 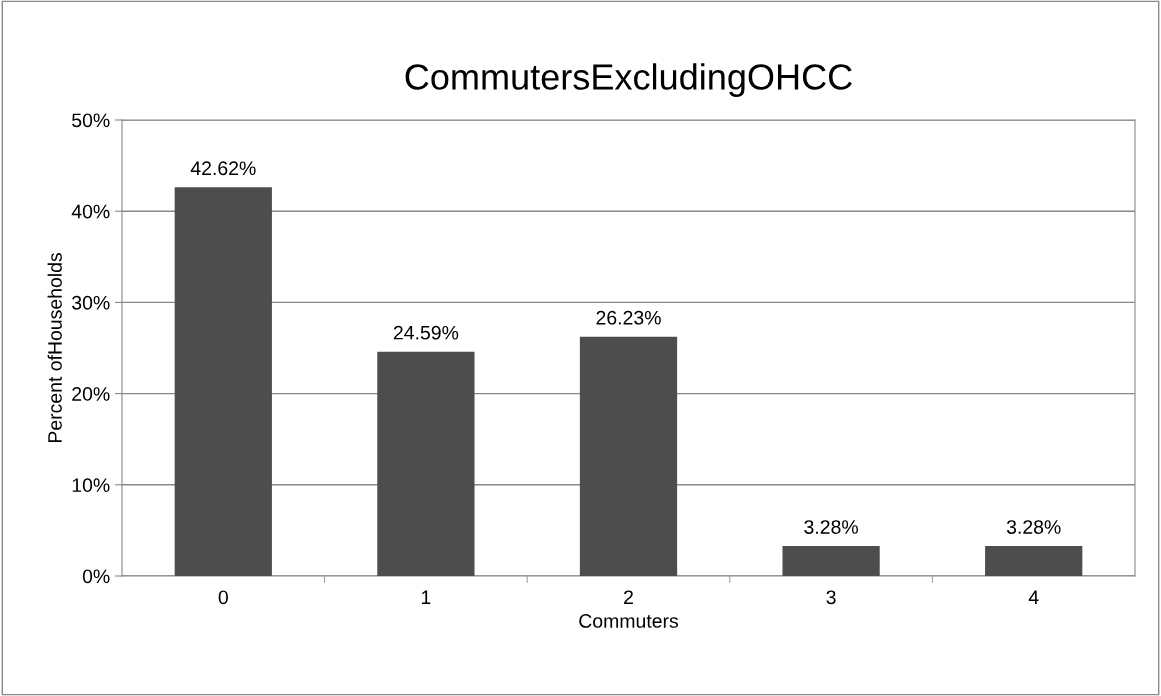 I want to click on chart-title: CommutersExcludingOHCC, so click(x=628, y=80).